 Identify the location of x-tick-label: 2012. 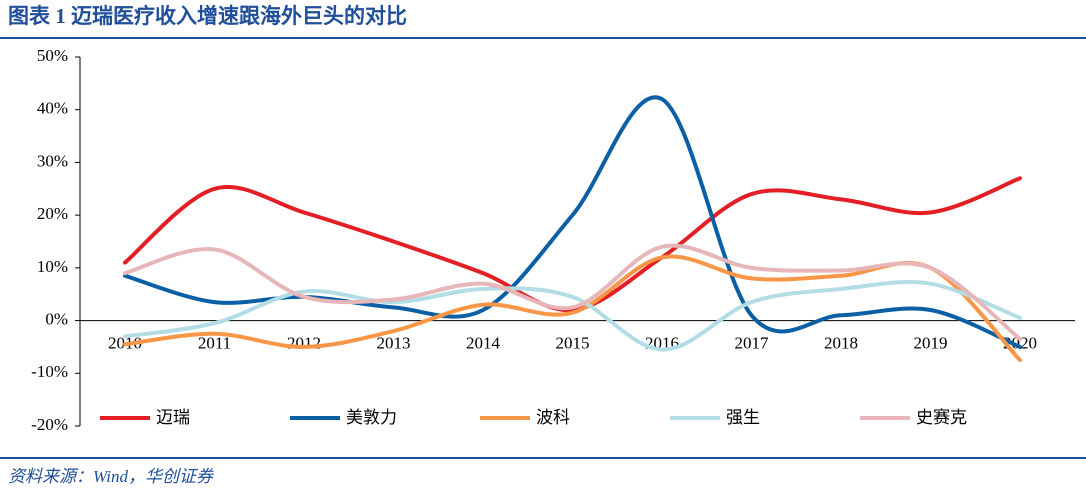
(304, 342).